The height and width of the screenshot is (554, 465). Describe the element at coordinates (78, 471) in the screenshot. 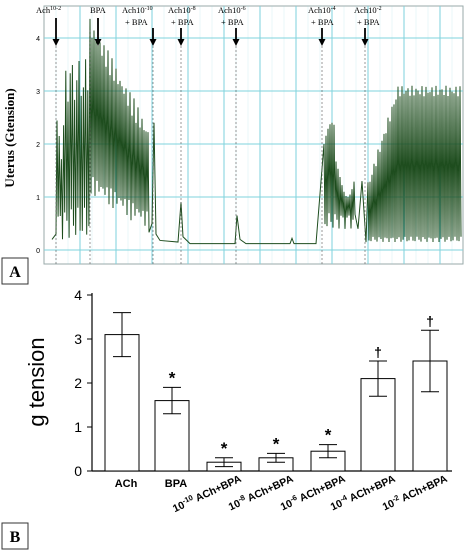

I see `bar-y-tick-label: 0` at that location.